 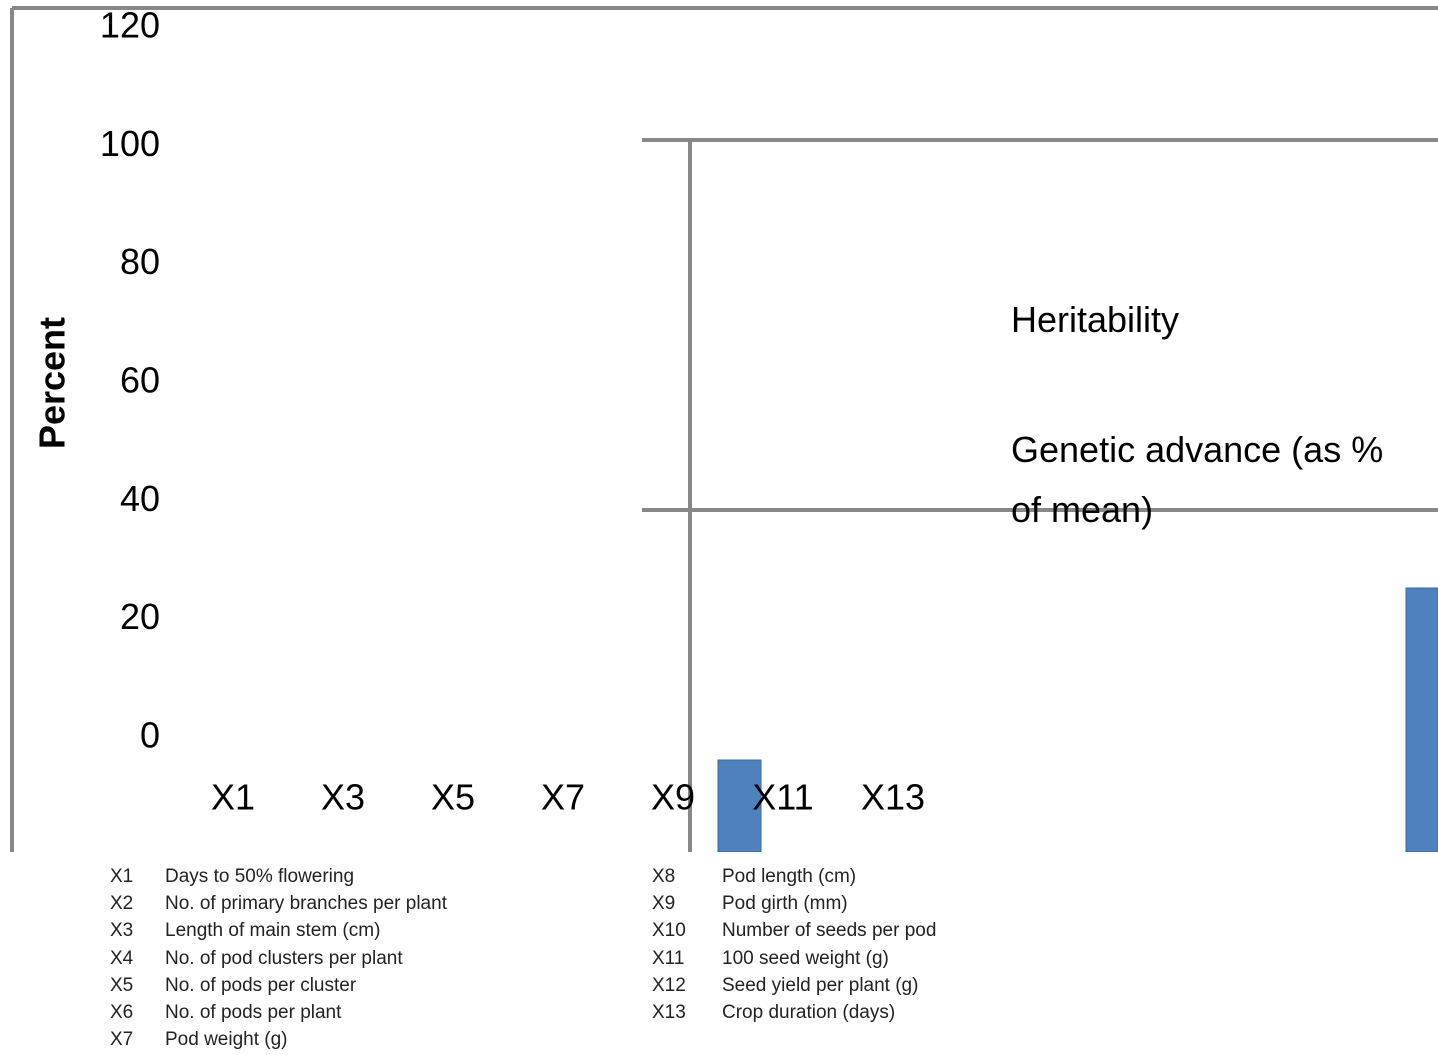 I want to click on key-label: No. of primary branches per plant, so click(x=306, y=904).